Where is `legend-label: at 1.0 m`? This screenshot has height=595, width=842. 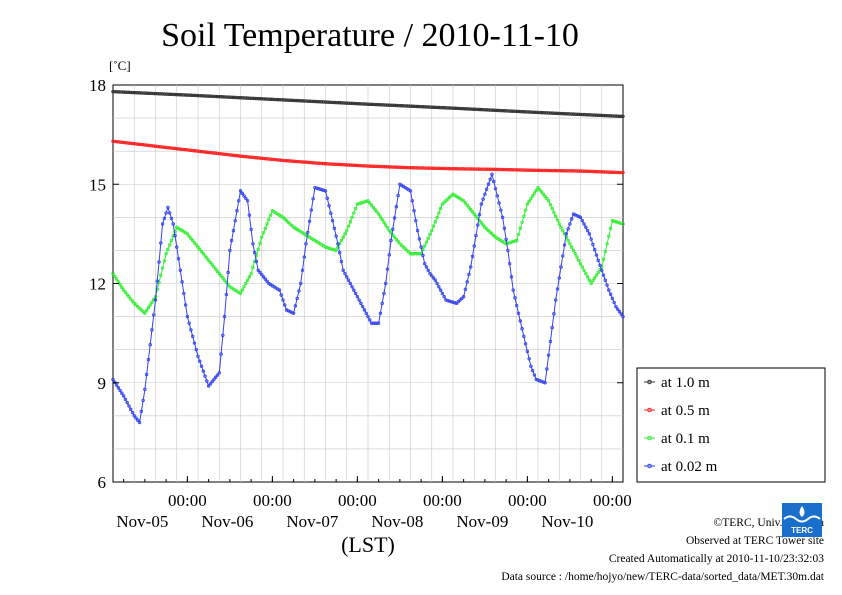 legend-label: at 1.0 m is located at coordinates (685, 383).